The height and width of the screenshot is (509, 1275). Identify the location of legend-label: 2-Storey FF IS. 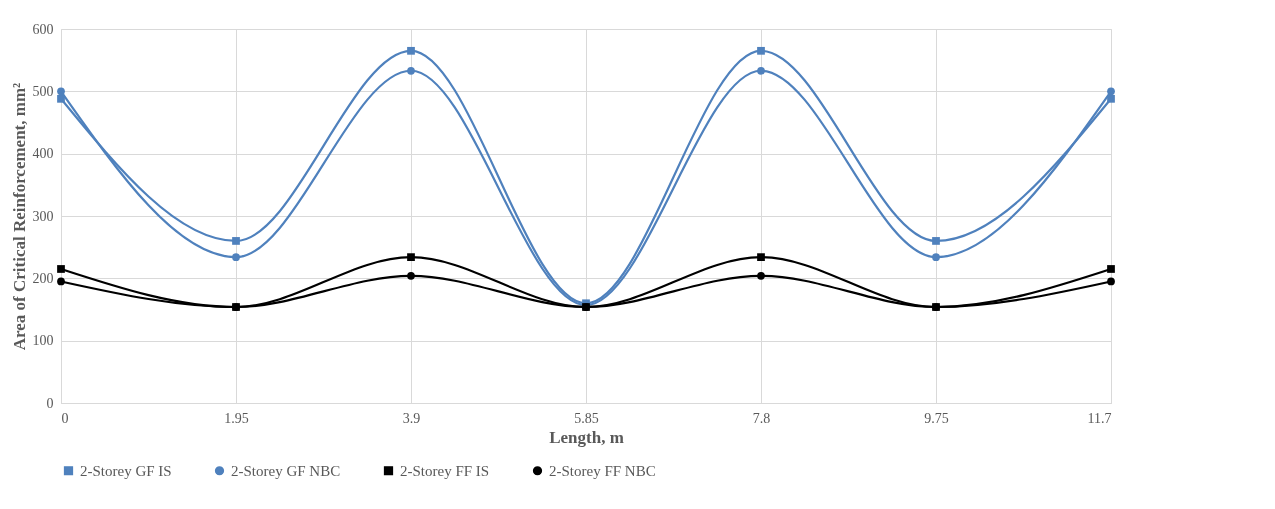
(445, 470).